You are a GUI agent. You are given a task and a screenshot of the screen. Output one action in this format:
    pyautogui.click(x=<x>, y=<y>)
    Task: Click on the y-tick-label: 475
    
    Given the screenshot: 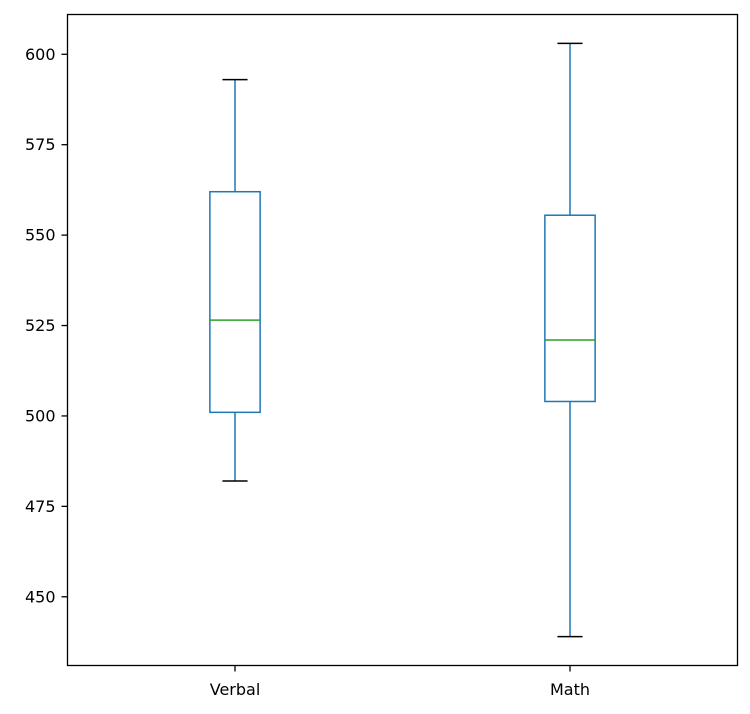 What is the action you would take?
    pyautogui.click(x=40, y=506)
    